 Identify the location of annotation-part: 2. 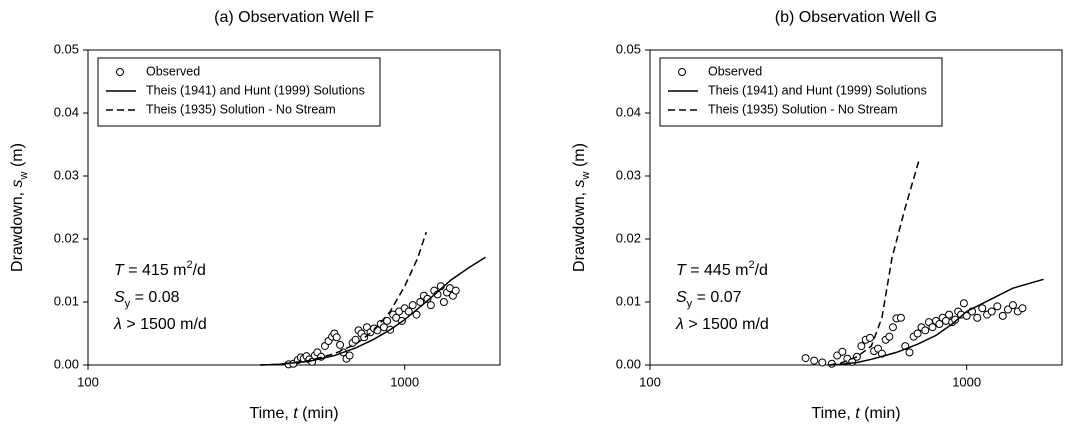
(189, 265).